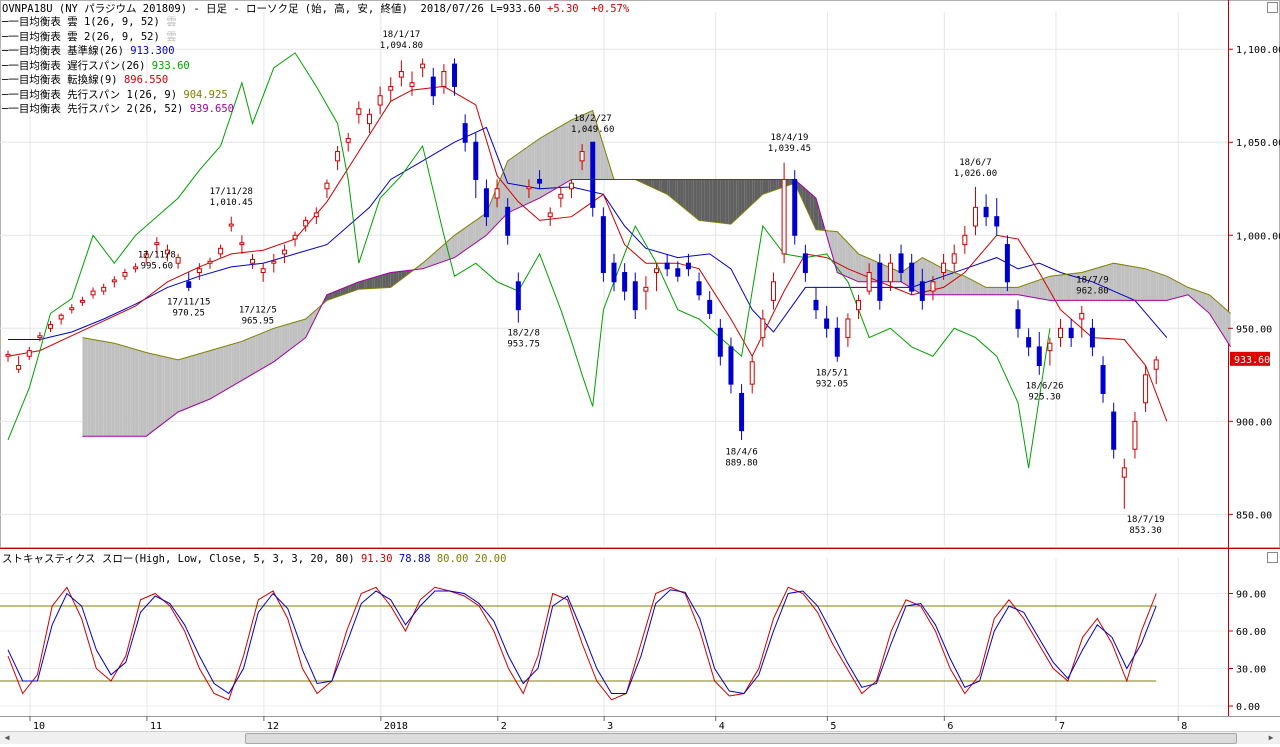 The image size is (1280, 747). What do you see at coordinates (27, 9) in the screenshot?
I see `symbol: OVNPA18U` at bounding box center [27, 9].